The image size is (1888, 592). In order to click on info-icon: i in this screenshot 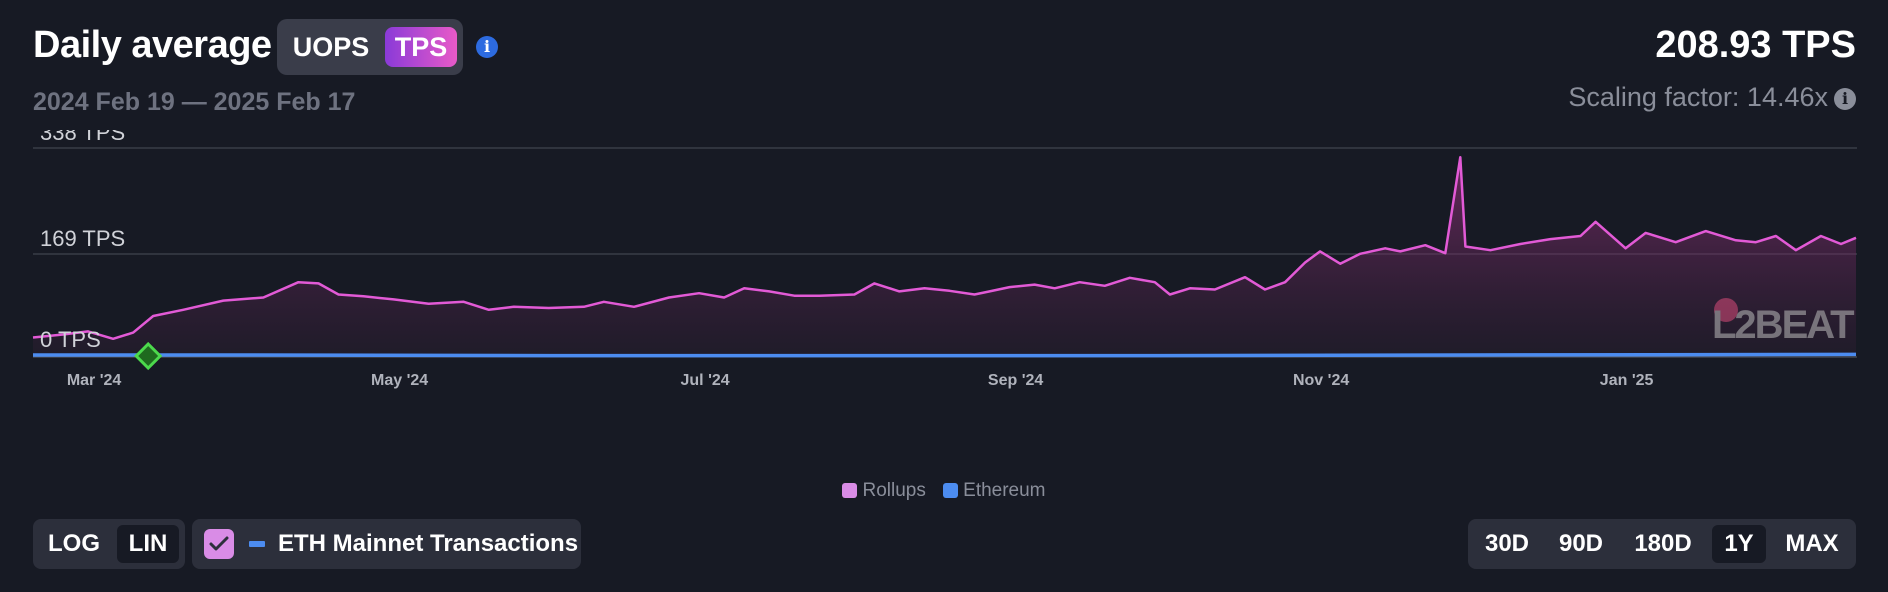, I will do `click(487, 47)`.